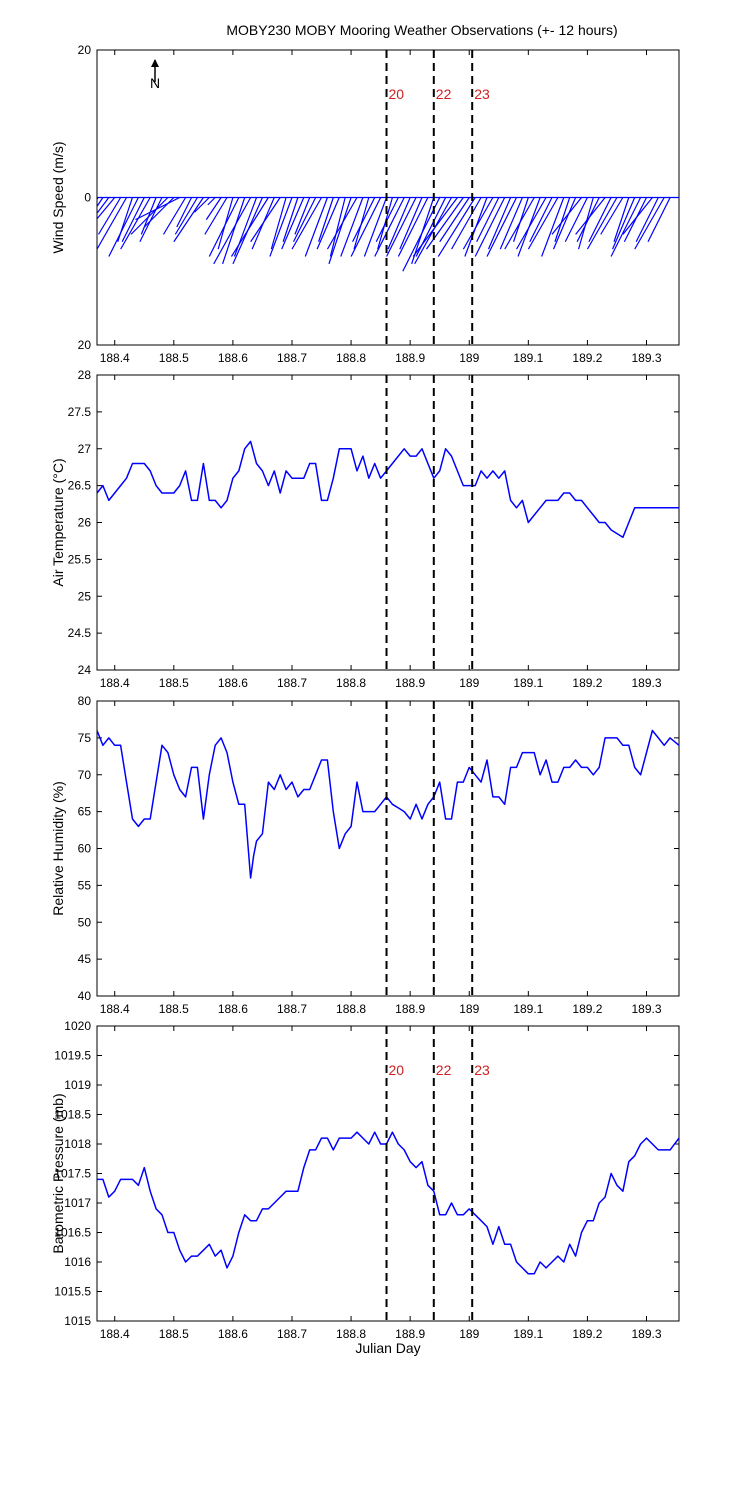 This screenshot has height=1500, width=750. I want to click on north-arrow-head, so click(155, 63).